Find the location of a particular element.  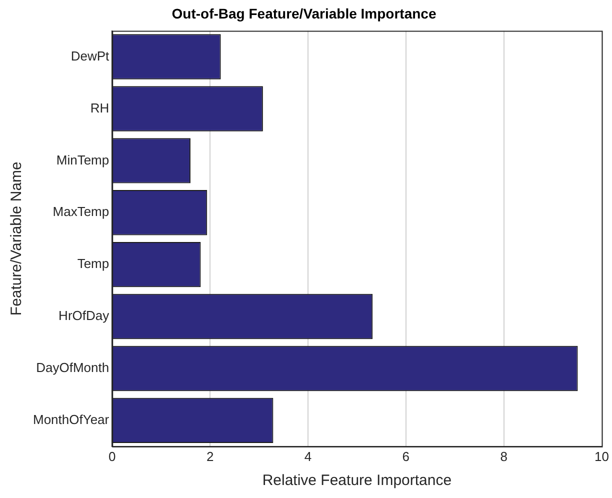

y-tick-label: DayOfMonth is located at coordinates (73, 368).